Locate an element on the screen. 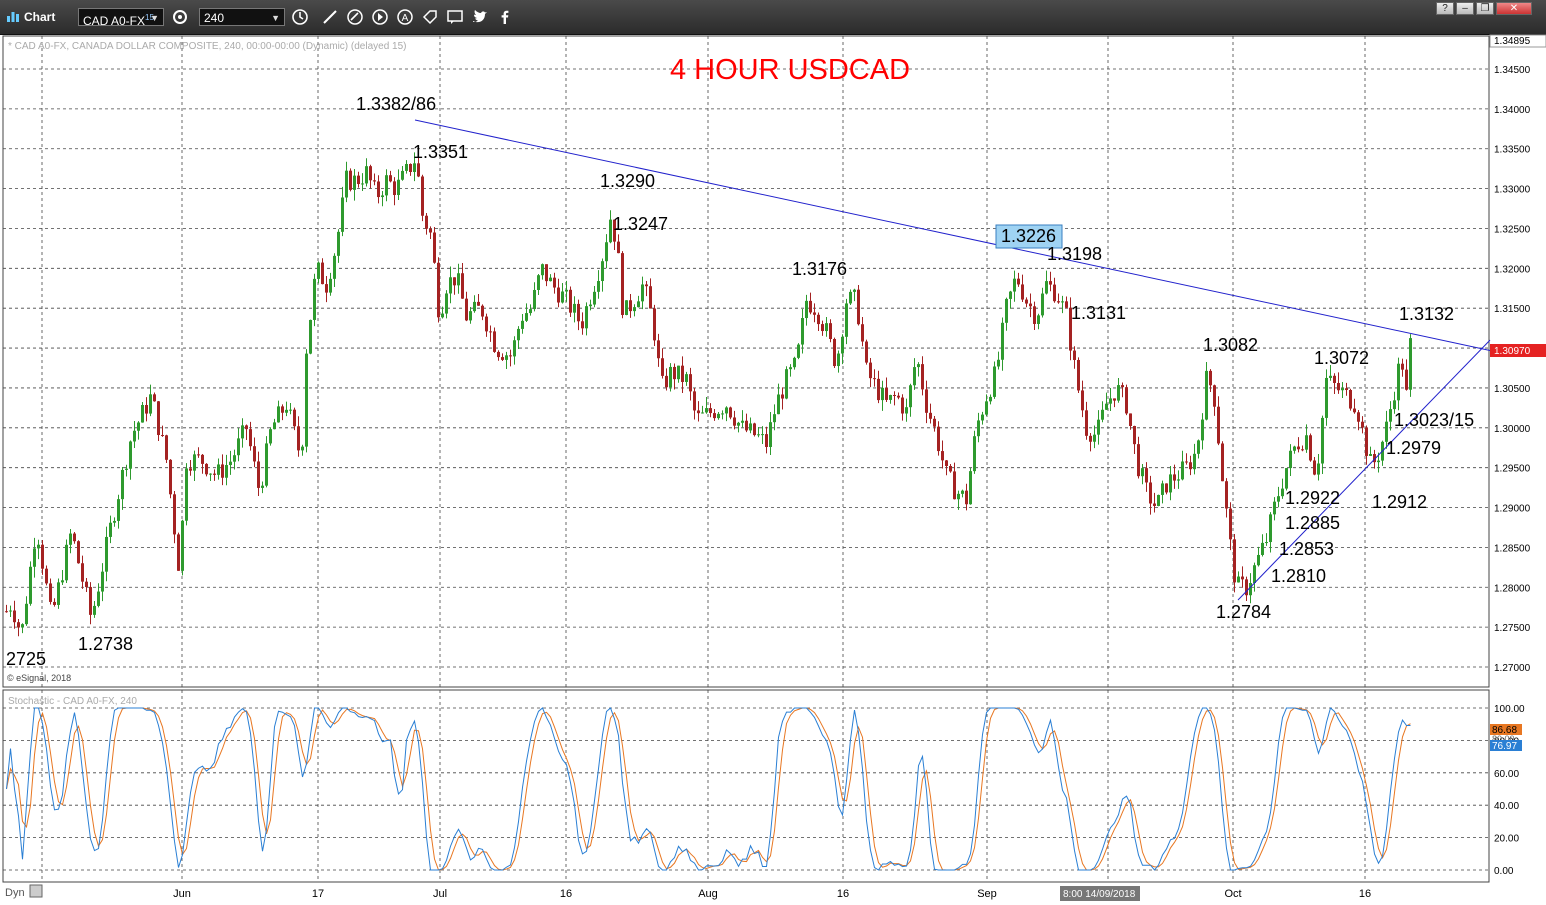 The width and height of the screenshot is (1546, 905). help-button: ? is located at coordinates (1445, 8).